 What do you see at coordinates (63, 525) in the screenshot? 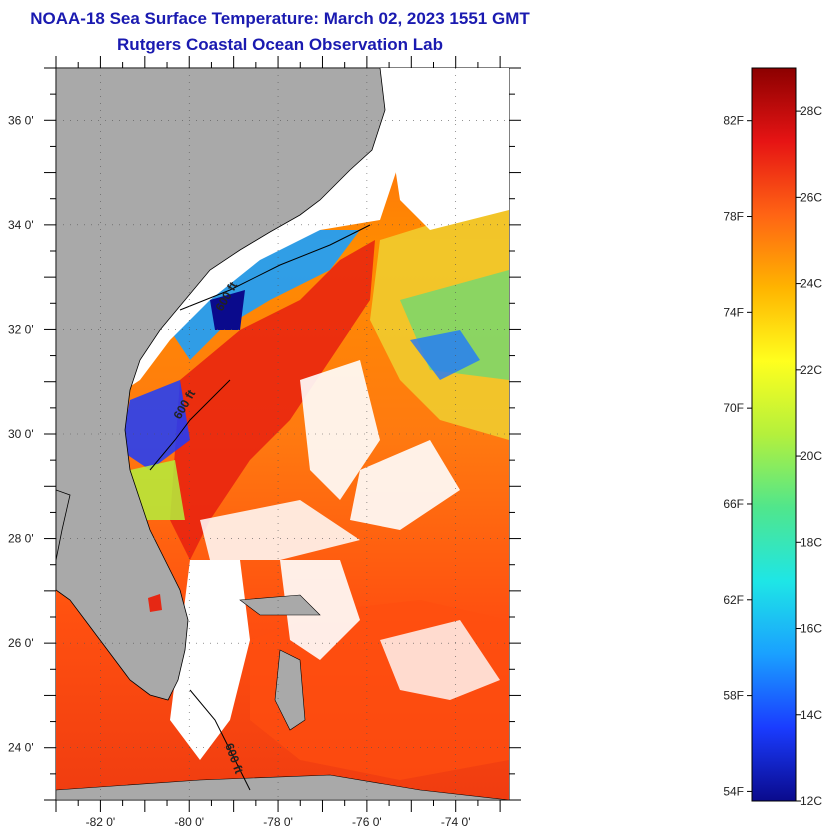
I see `land-gulf-coast` at bounding box center [63, 525].